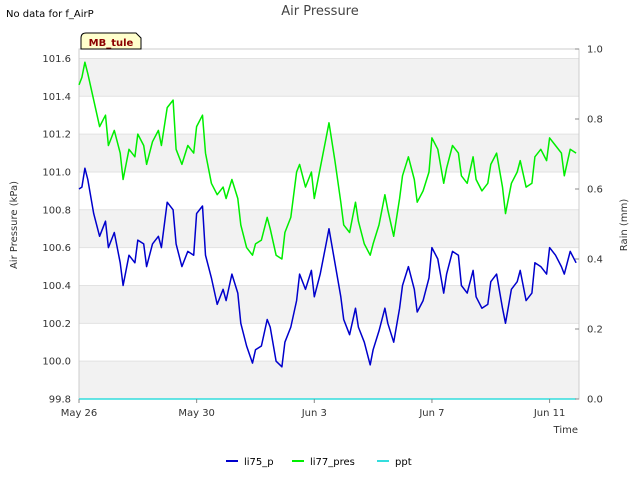 The height and width of the screenshot is (480, 640). What do you see at coordinates (595, 330) in the screenshot?
I see `y2-tick-label-1: 0.2` at bounding box center [595, 330].